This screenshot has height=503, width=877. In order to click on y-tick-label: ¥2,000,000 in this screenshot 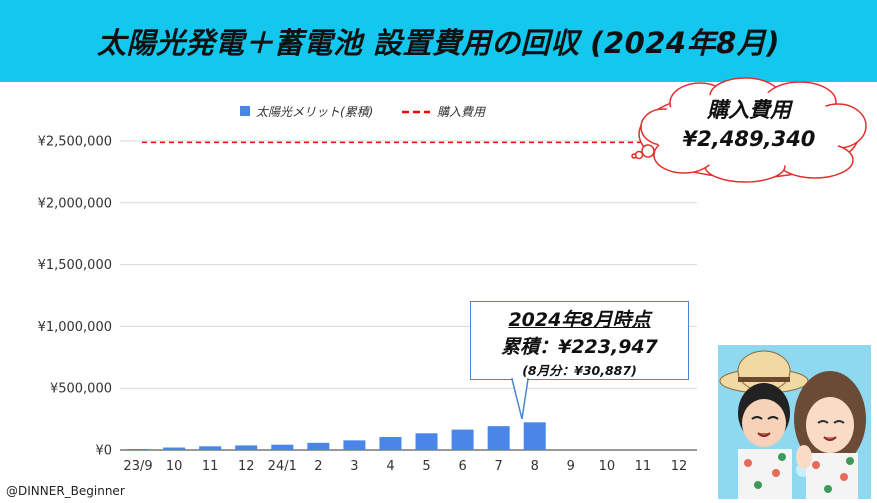, I will do `click(75, 203)`.